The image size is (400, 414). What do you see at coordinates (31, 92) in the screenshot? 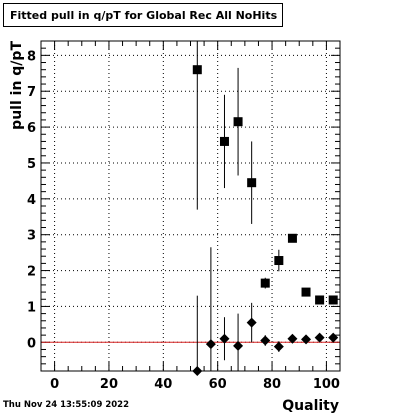
I see `y-tick-label: 7` at bounding box center [31, 92].